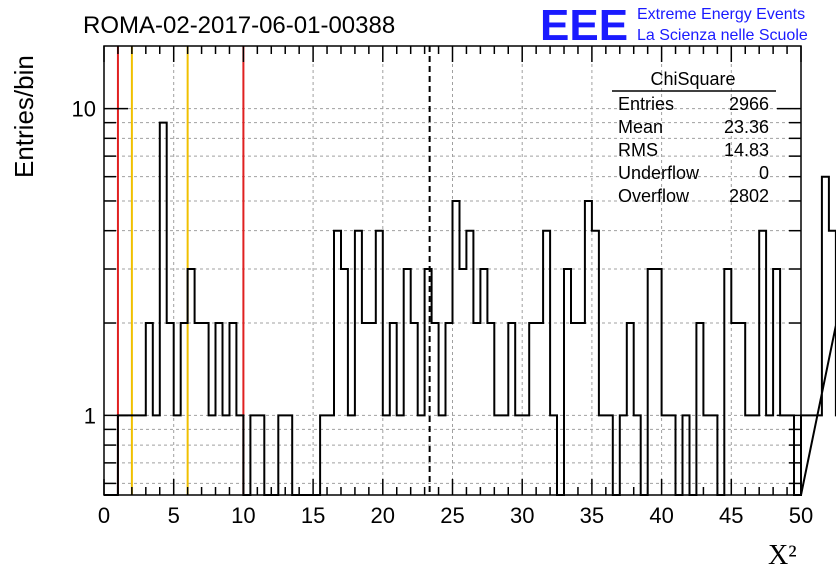 This screenshot has height=572, width=836. I want to click on y-tick-labels: 1 10, so click(84, 263).